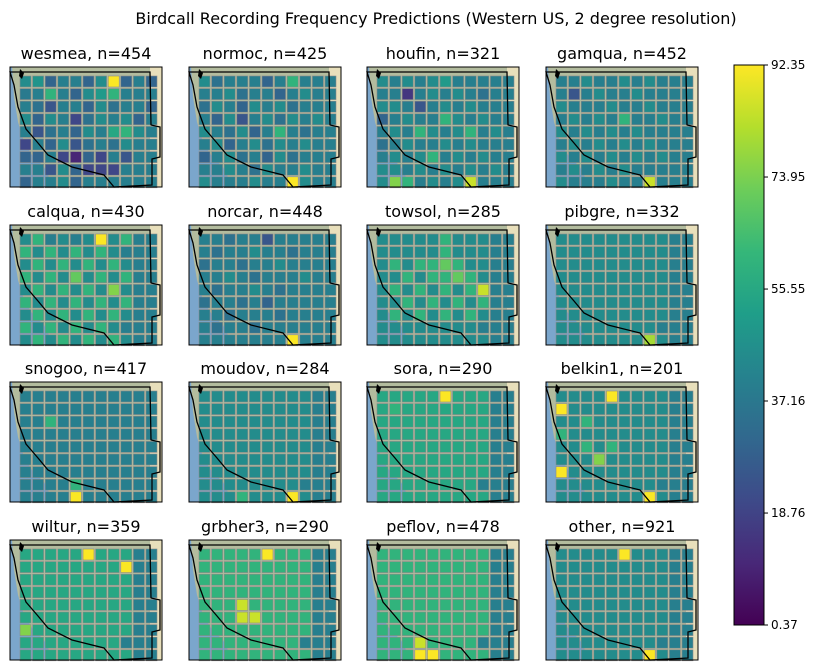  Describe the element at coordinates (443, 368) in the screenshot. I see `panel-title: sora, n=290` at that location.